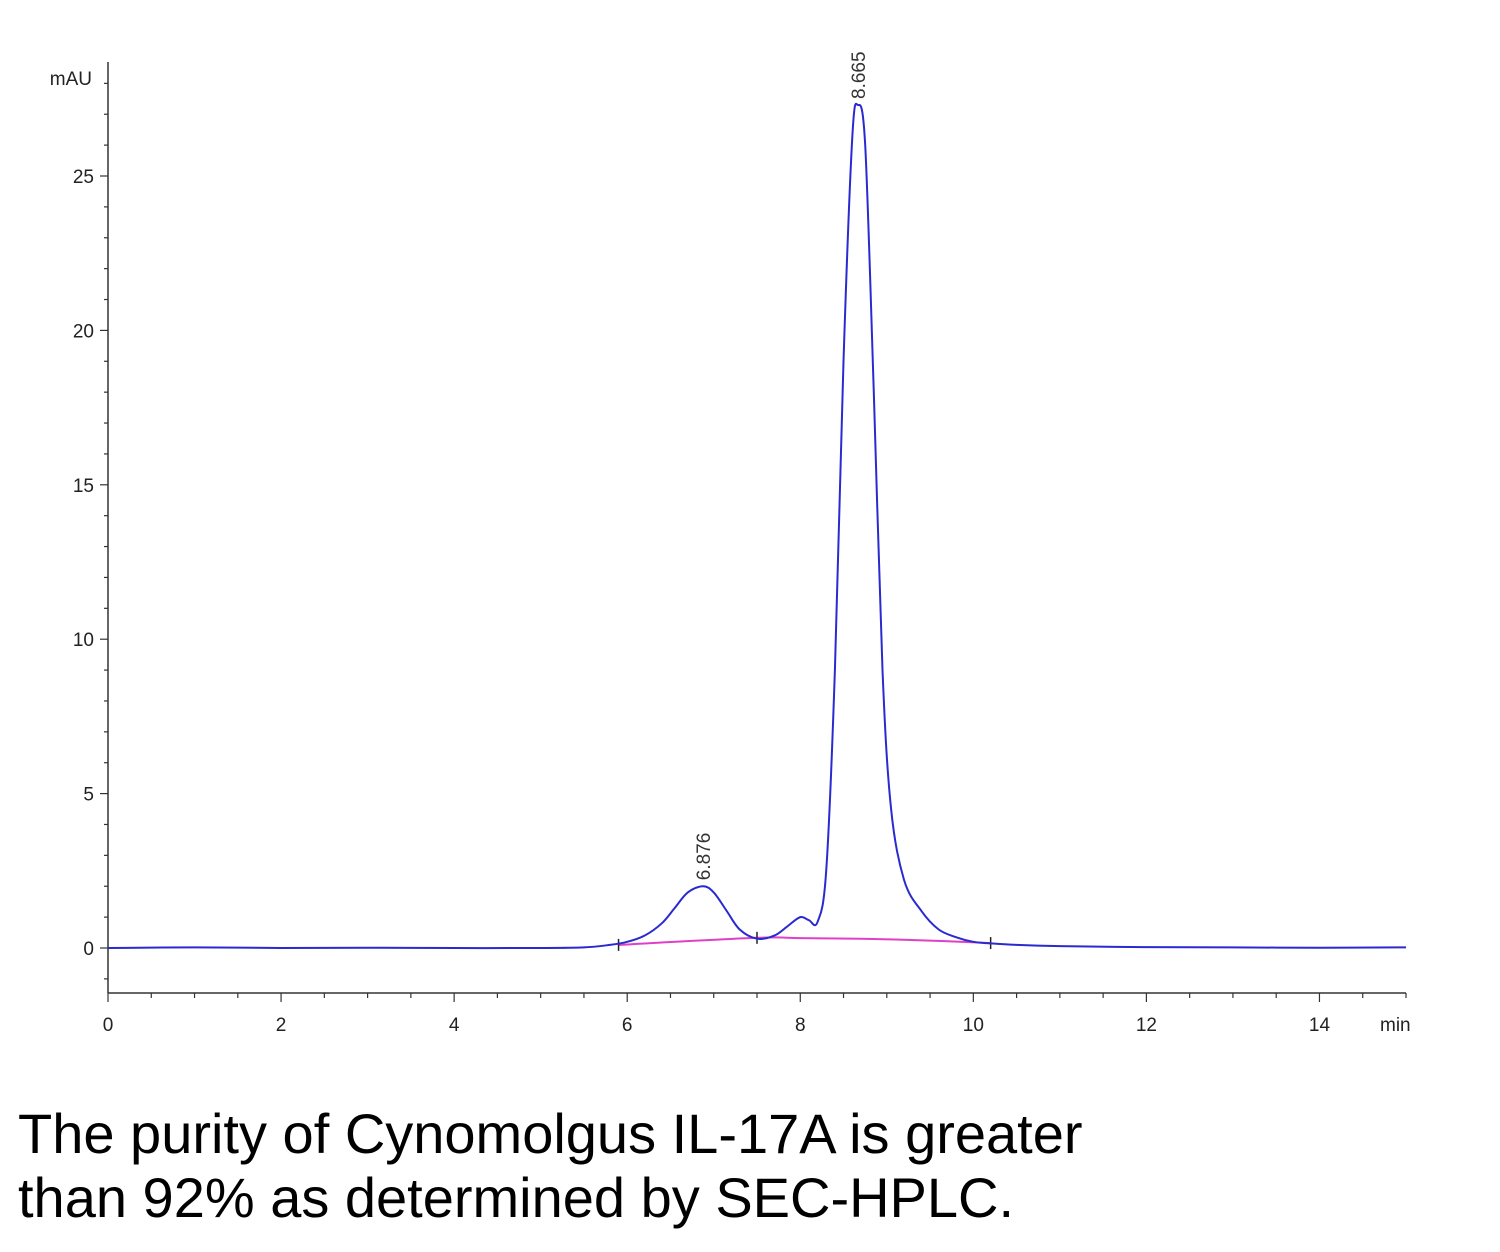 The image size is (1500, 1252). I want to click on x-tick-label: 4, so click(454, 1025).